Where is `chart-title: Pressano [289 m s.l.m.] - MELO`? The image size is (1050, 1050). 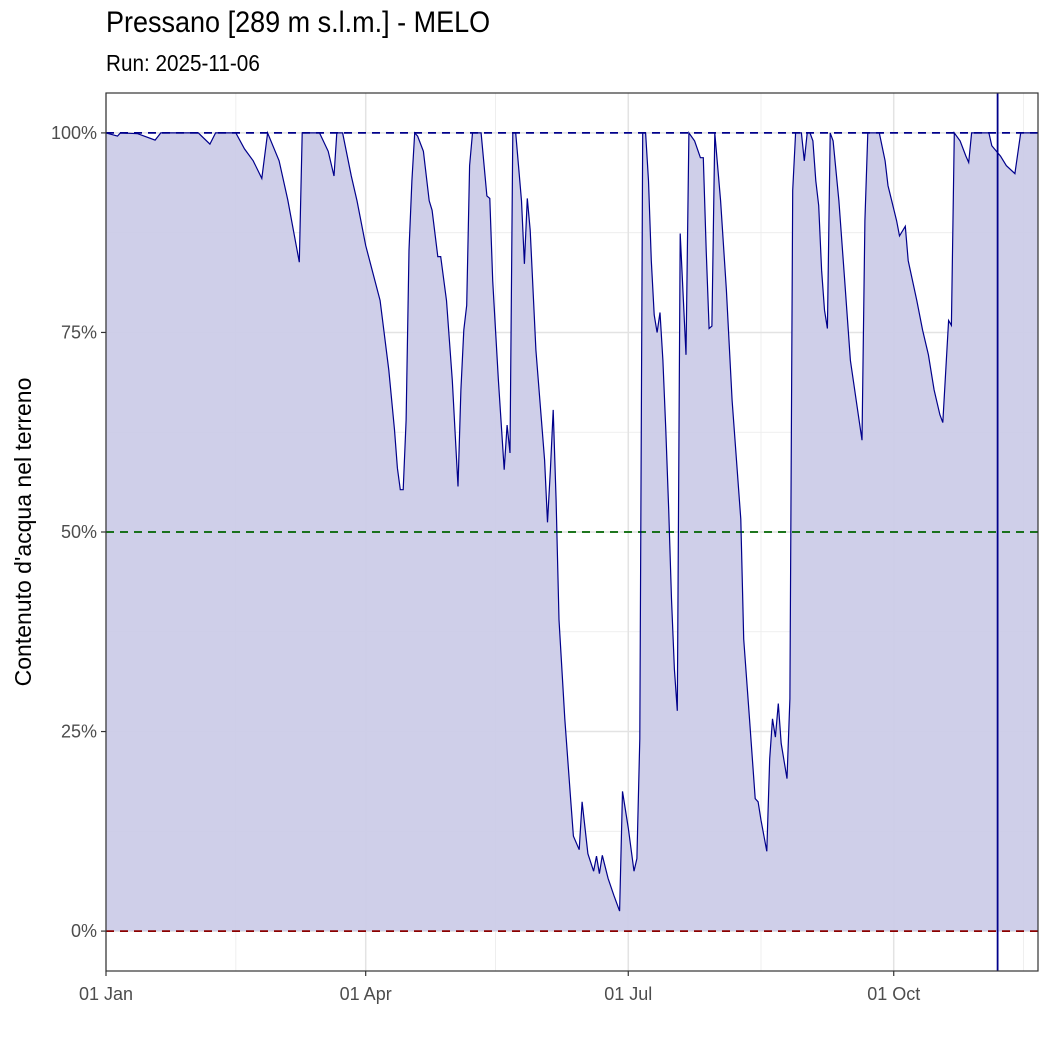
chart-title: Pressano [289 m s.l.m.] - MELO is located at coordinates (298, 22).